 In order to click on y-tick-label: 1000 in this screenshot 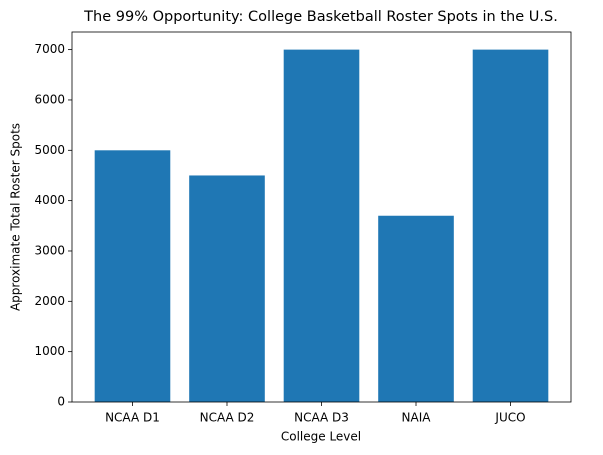, I will do `click(49, 351)`.